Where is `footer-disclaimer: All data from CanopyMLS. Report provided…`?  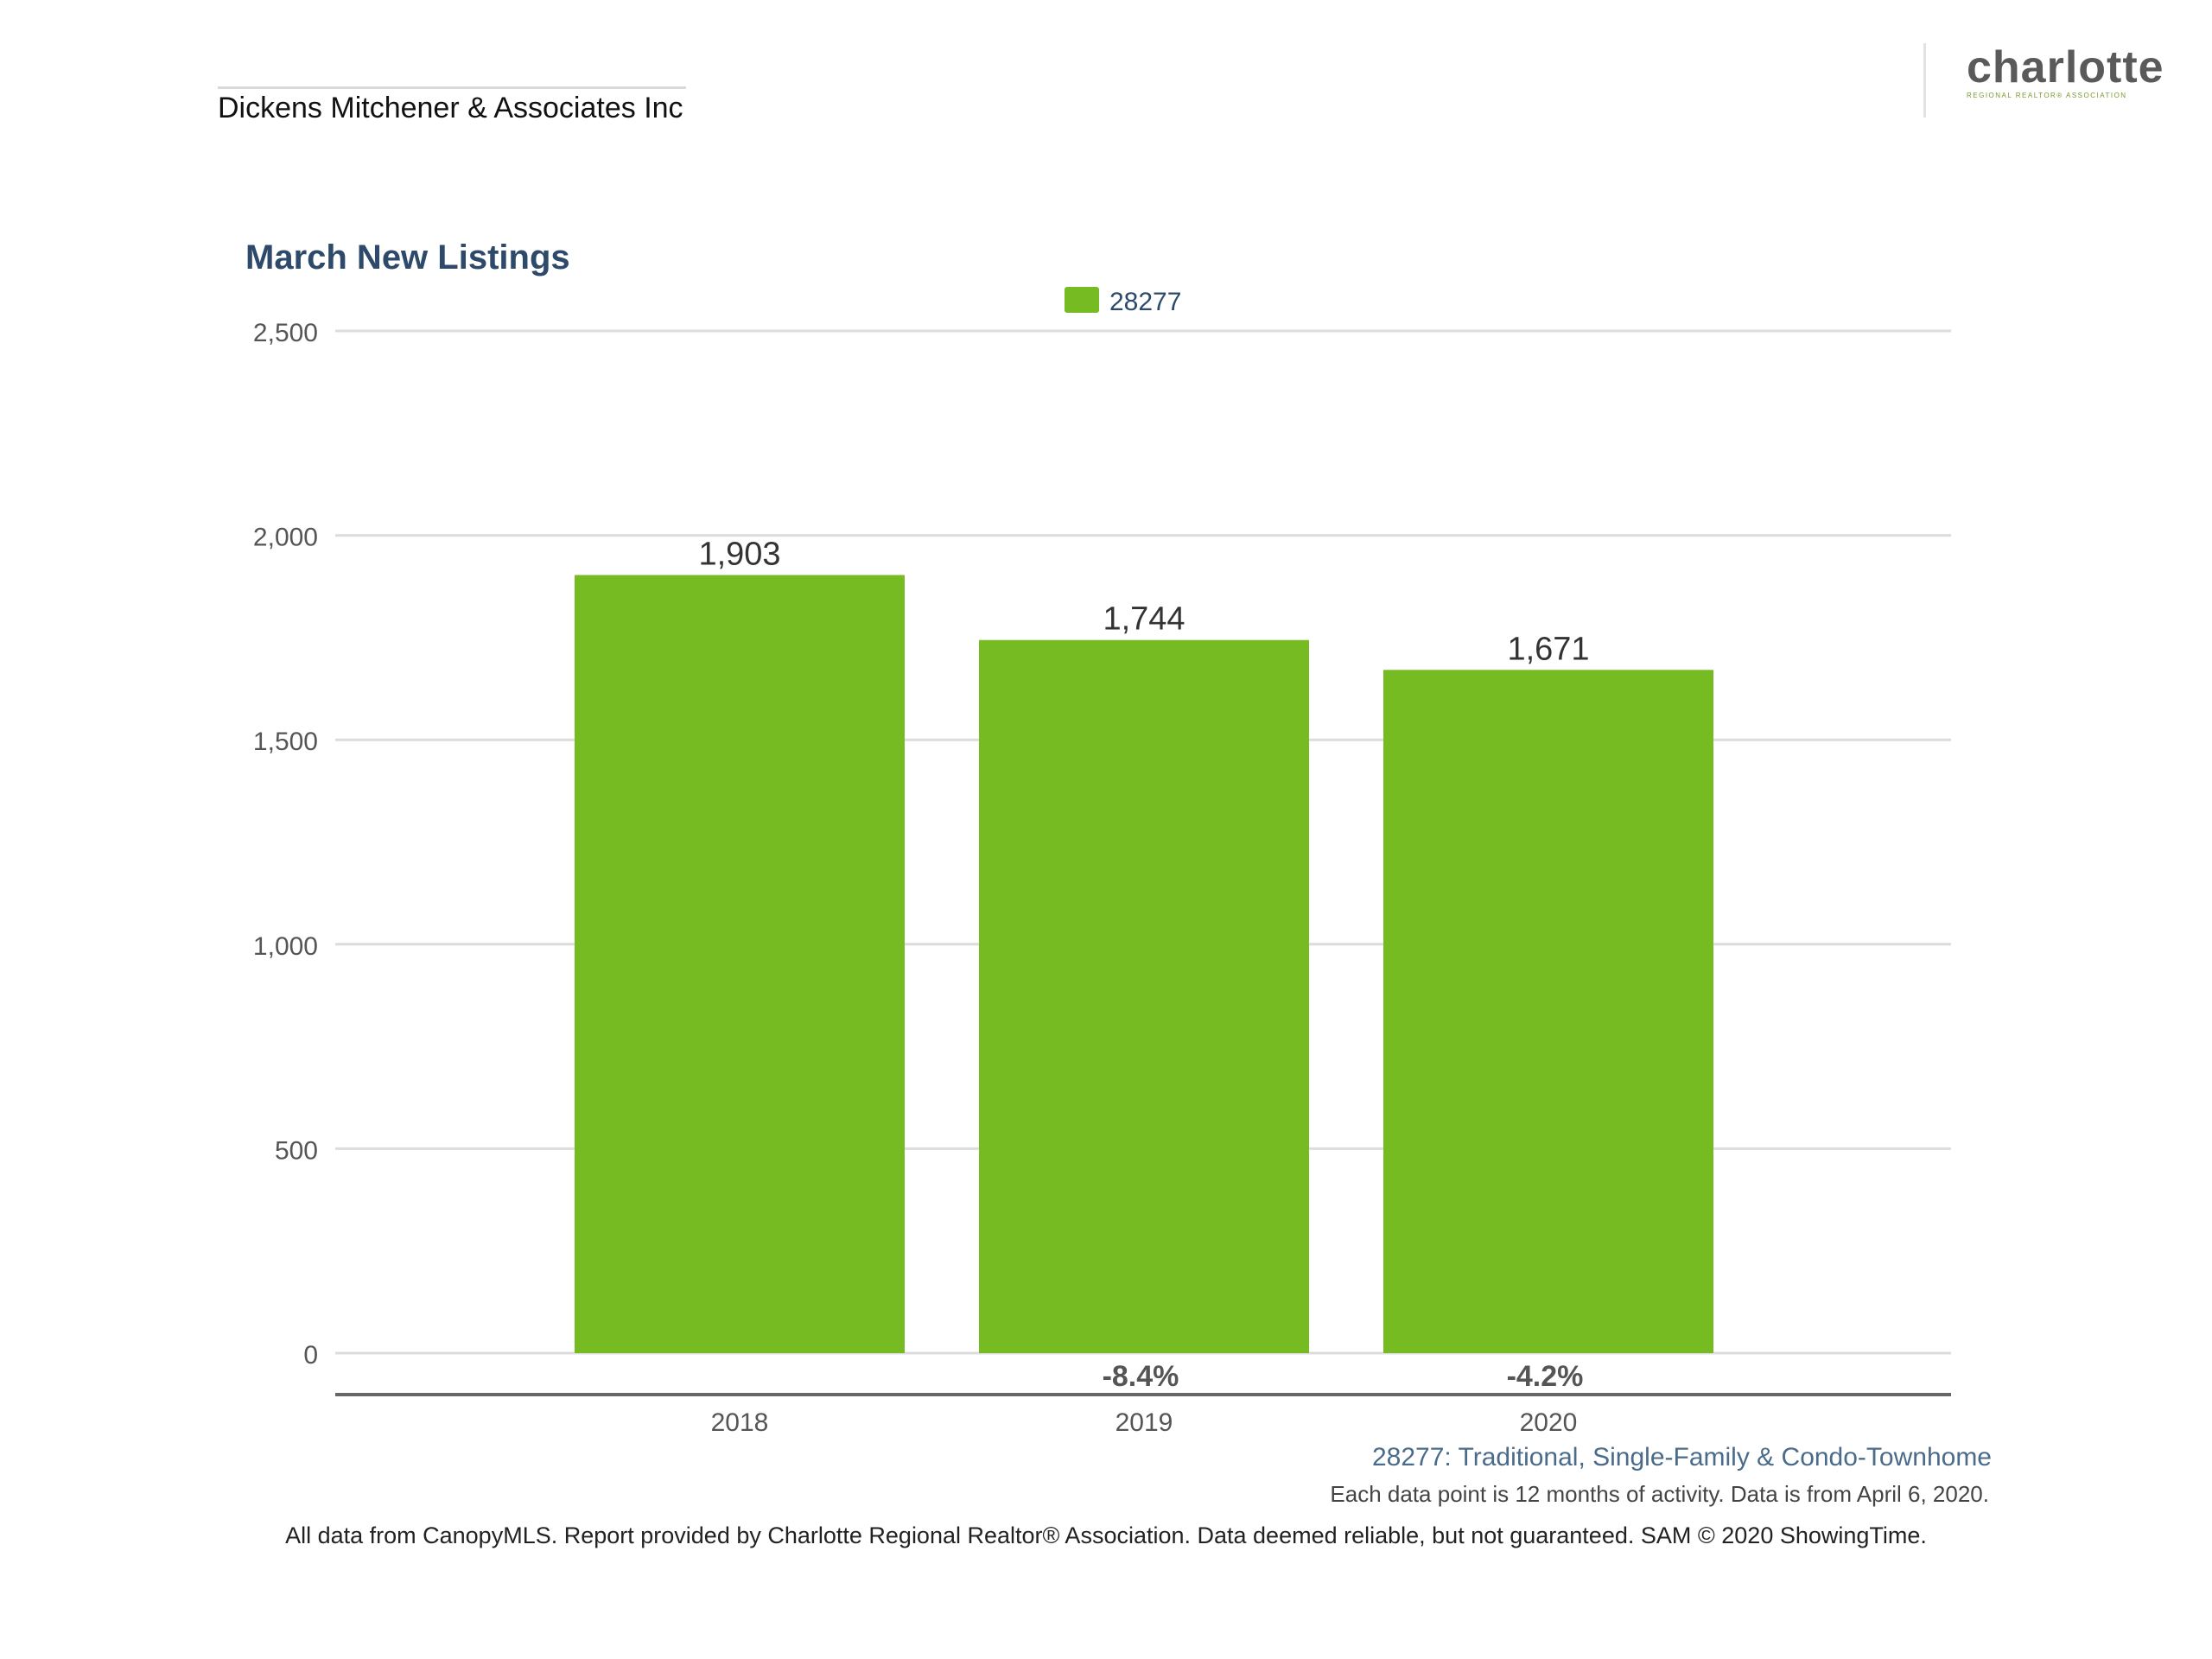
footer-disclaimer: All data from CanopyMLS. Report provided… is located at coordinates (1106, 1535).